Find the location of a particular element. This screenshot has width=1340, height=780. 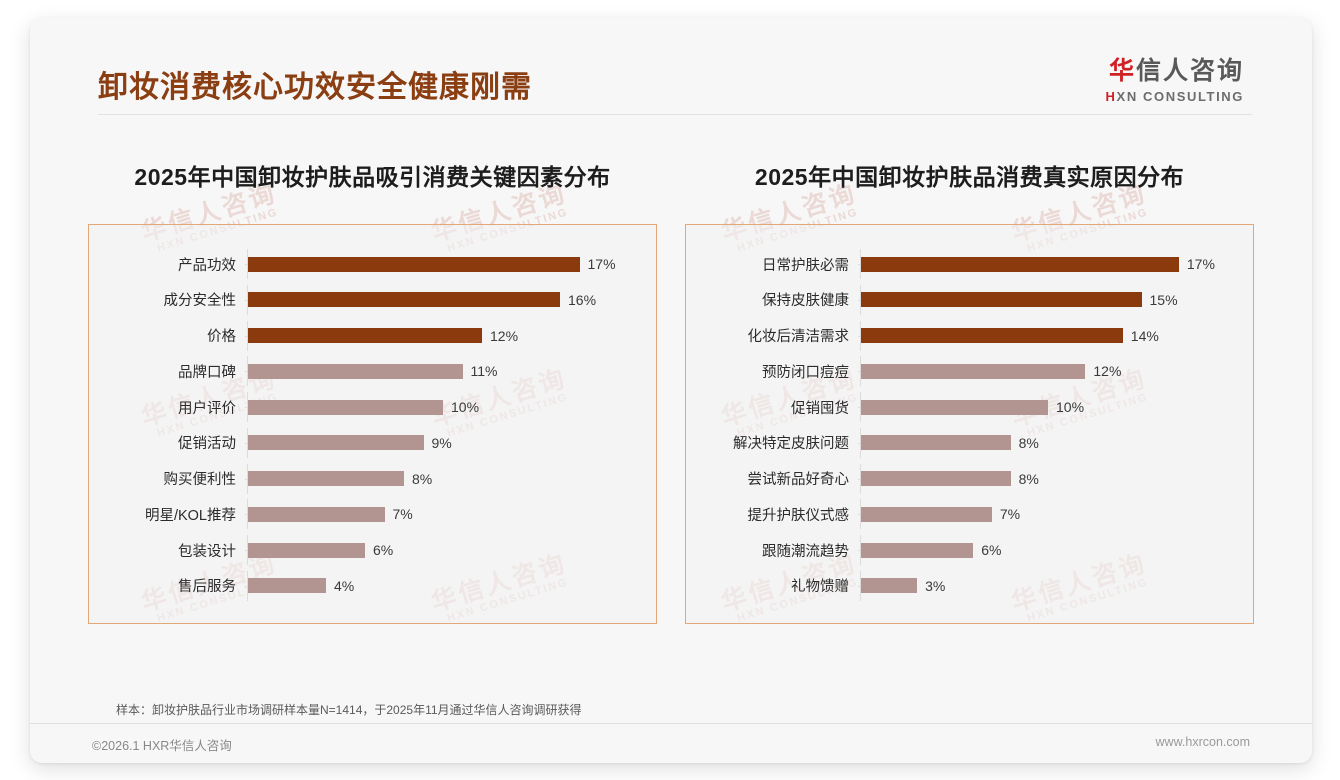

bar-track: 17% is located at coordinates (441, 264).